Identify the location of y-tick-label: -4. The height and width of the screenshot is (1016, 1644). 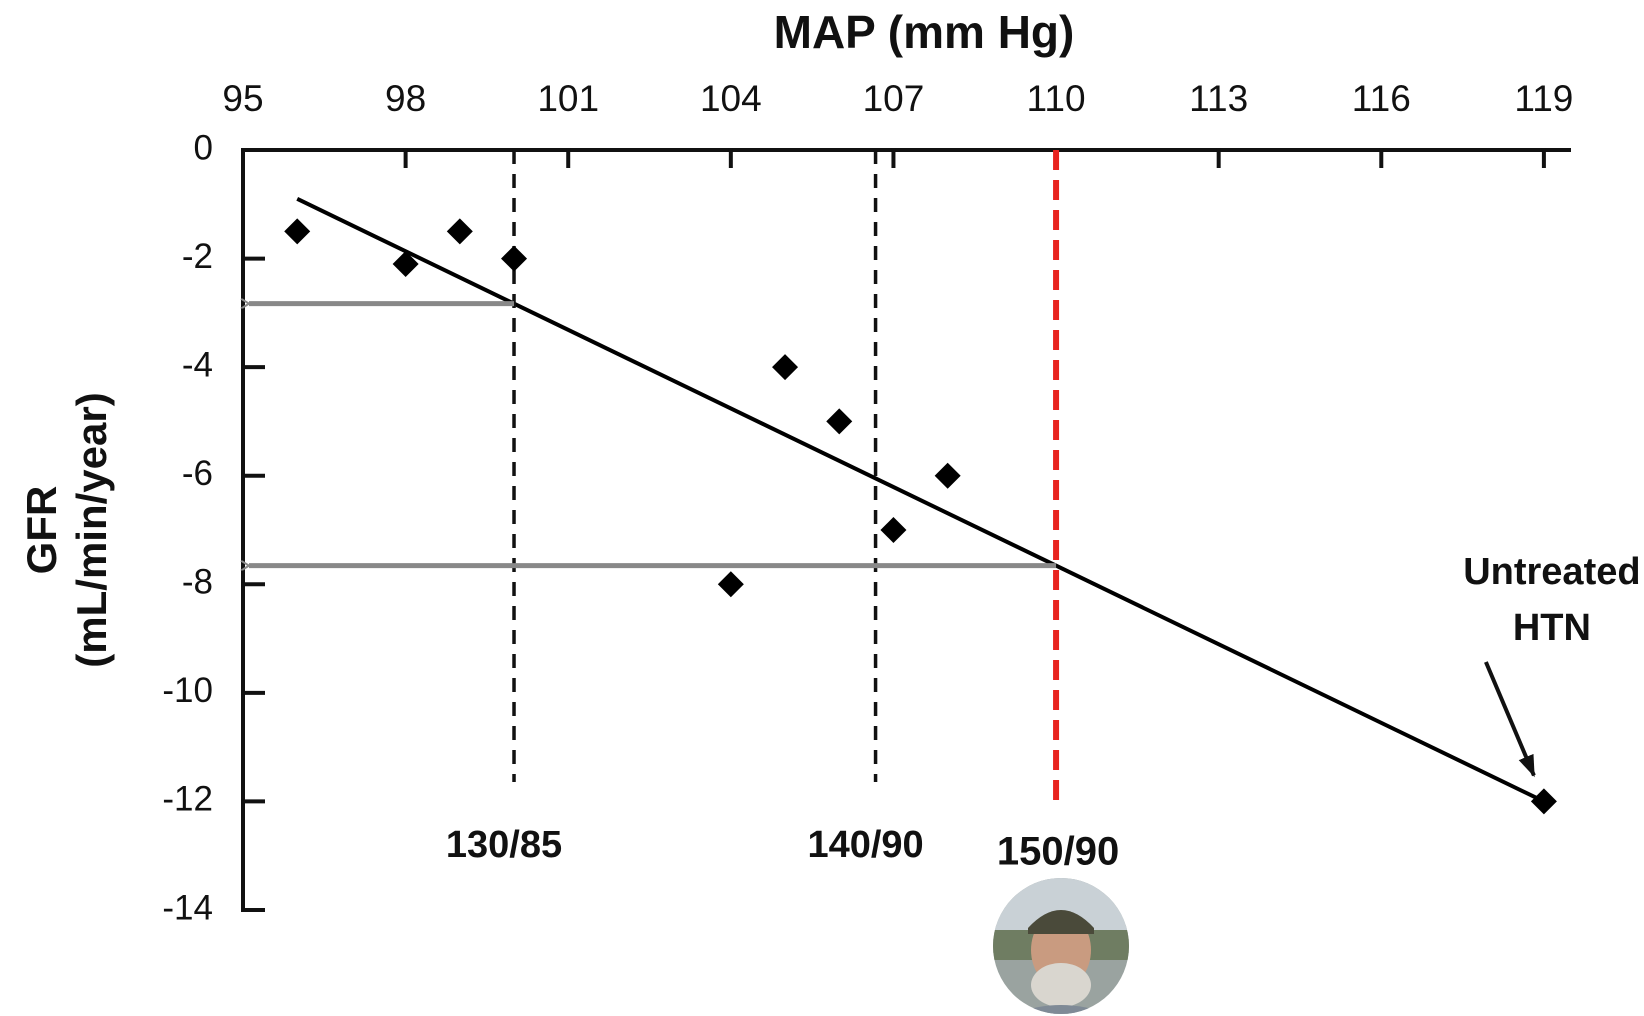
(197, 364).